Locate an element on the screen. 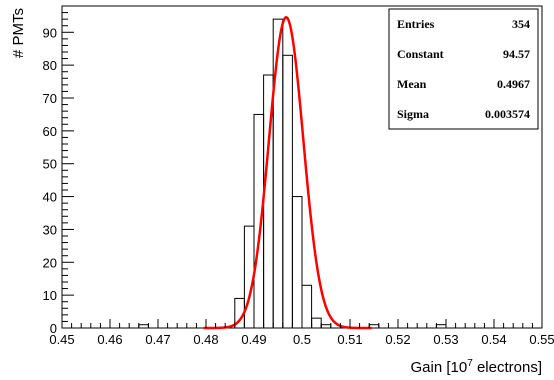  x-axis-title-main: Gain [10 is located at coordinates (439, 367).